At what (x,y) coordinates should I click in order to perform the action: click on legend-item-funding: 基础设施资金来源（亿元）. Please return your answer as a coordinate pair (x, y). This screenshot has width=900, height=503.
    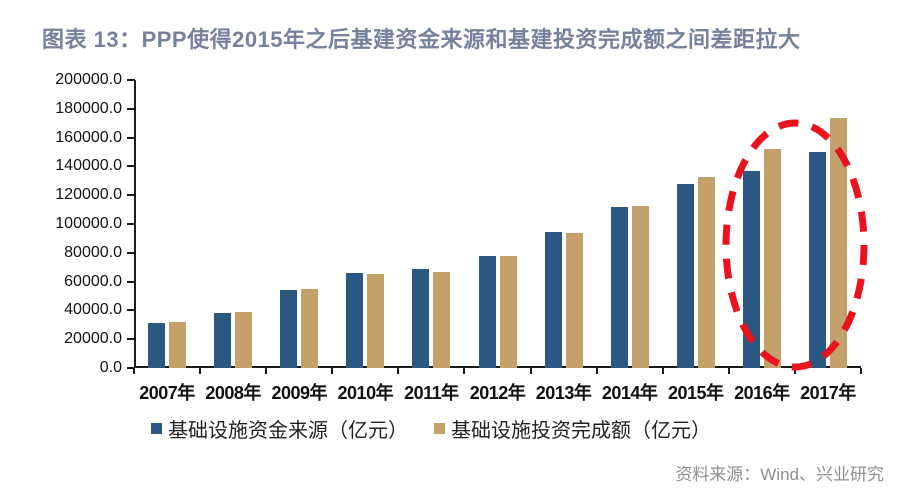
    Looking at the image, I should click on (279, 428).